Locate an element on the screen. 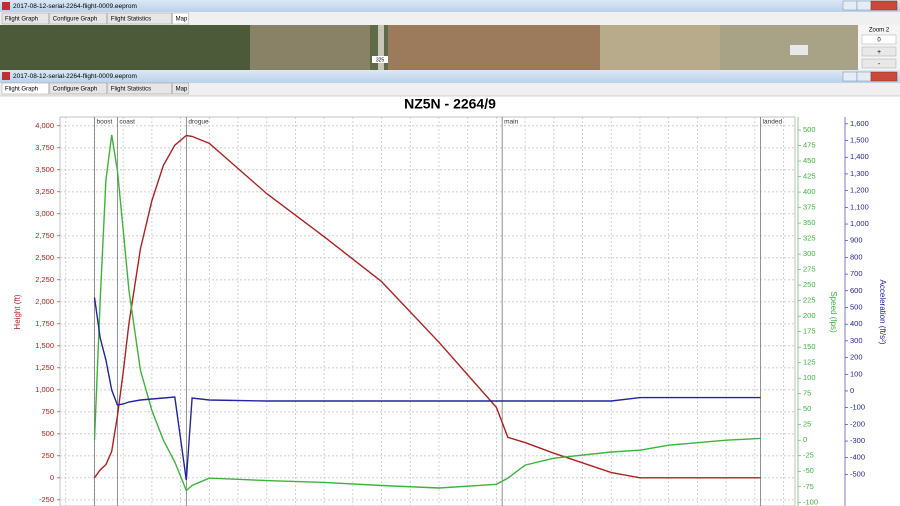  y2-tick-label: 425 is located at coordinates (809, 176).